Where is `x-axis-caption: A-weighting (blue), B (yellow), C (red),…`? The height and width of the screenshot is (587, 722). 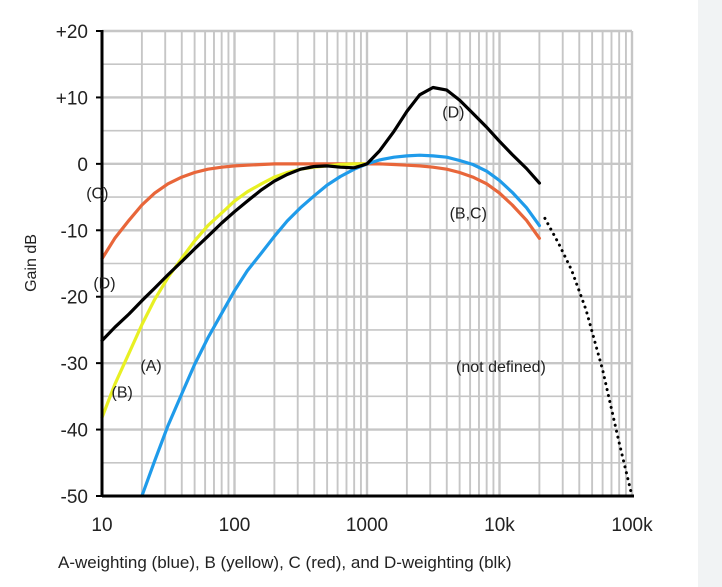
x-axis-caption: A-weighting (blue), B (yellow), C (red),… is located at coordinates (285, 562).